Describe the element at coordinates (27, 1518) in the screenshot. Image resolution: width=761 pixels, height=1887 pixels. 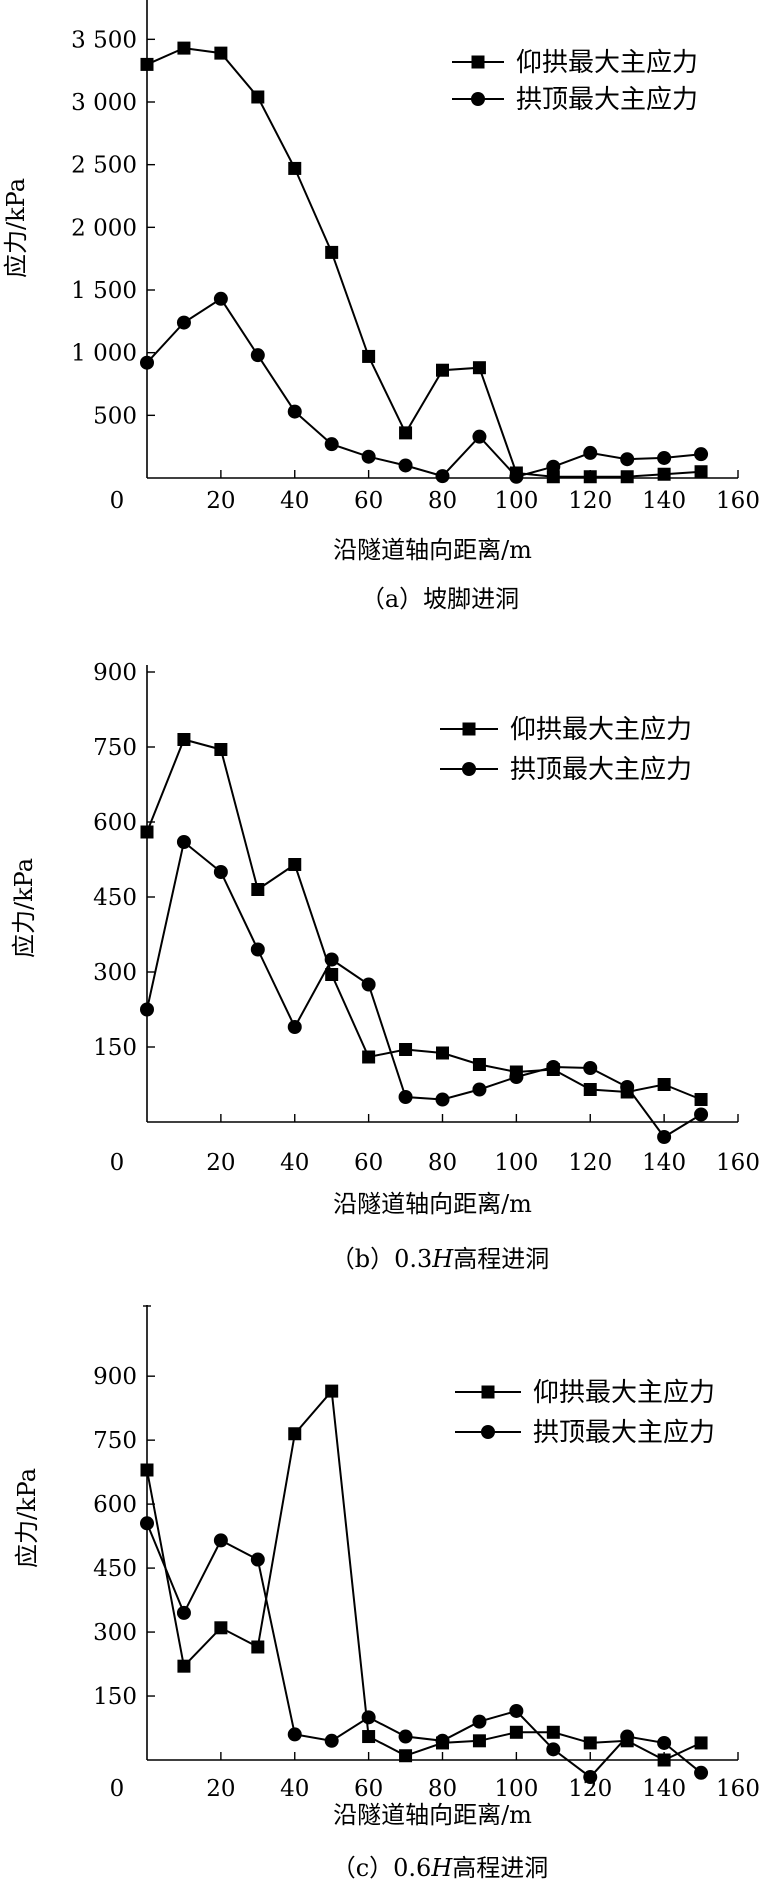
I see `y-axis-title: 应力/kPa` at that location.